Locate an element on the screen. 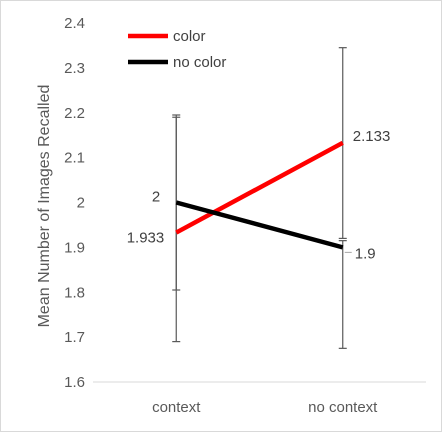 This screenshot has width=442, height=436. y-tick-label: 2.1 is located at coordinates (74, 158).